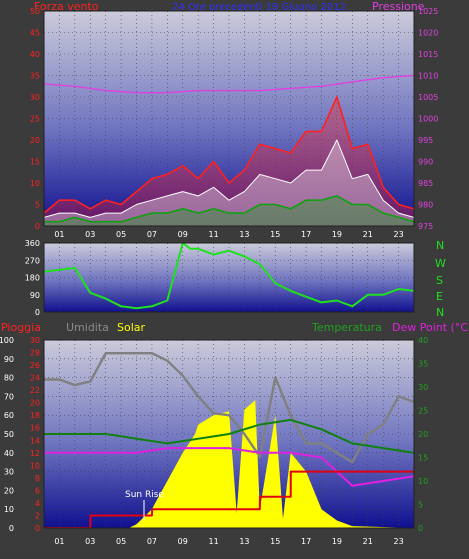  Describe the element at coordinates (423, 481) in the screenshot. I see `temperature-axis-tick: 10` at that location.